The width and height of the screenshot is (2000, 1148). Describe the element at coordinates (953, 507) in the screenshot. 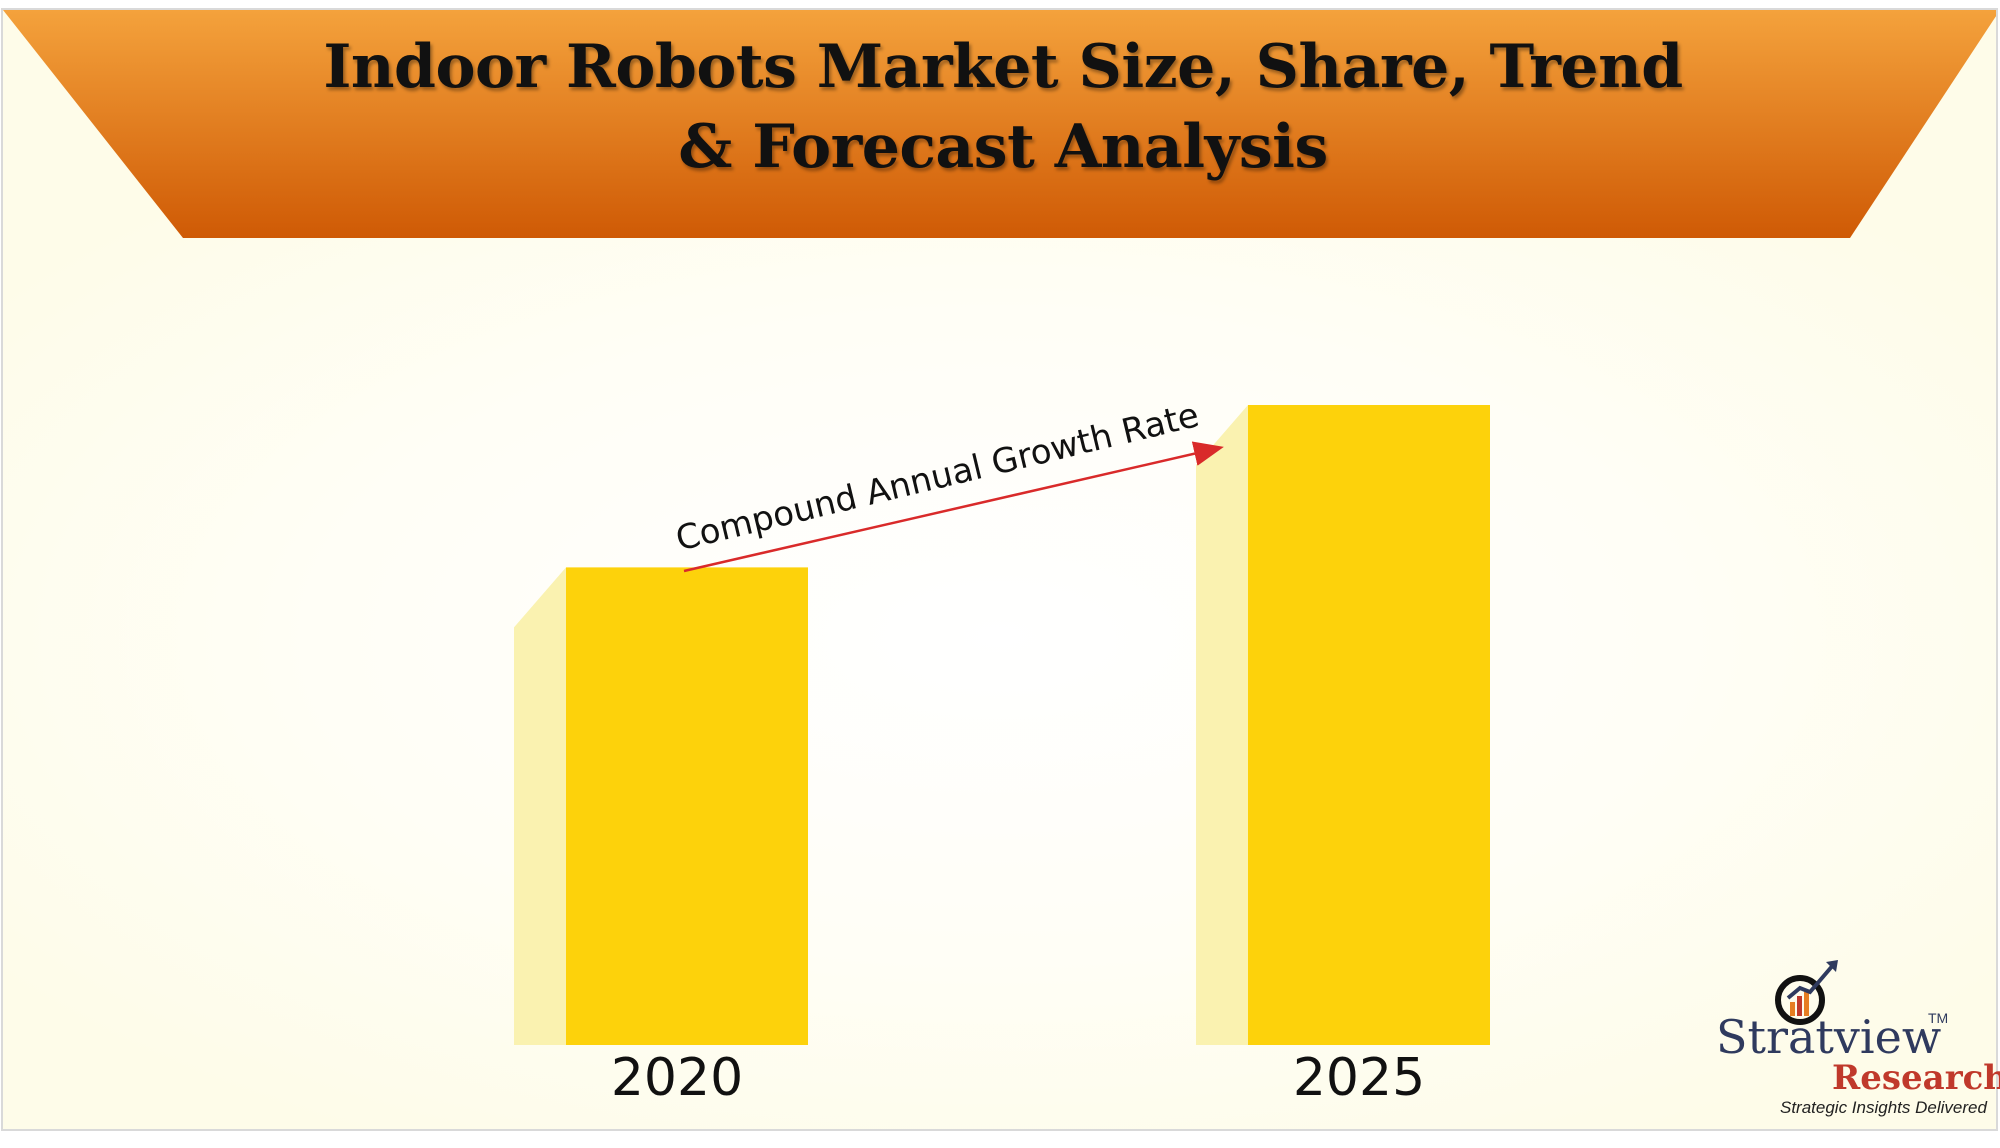

I see `cagr-arrow` at that location.